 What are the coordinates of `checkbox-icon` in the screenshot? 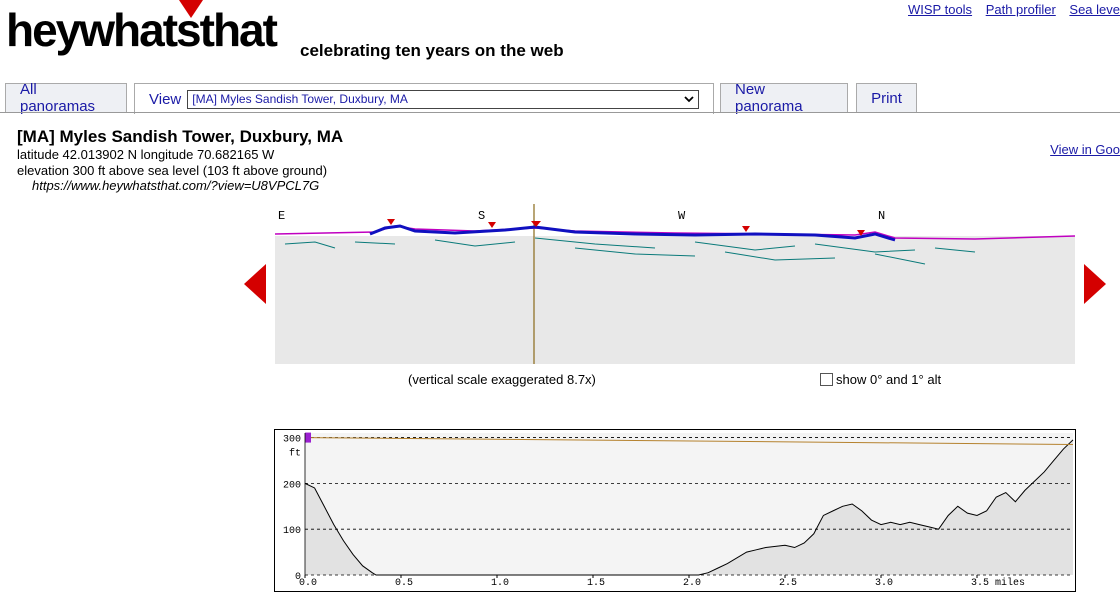 It's located at (826, 379).